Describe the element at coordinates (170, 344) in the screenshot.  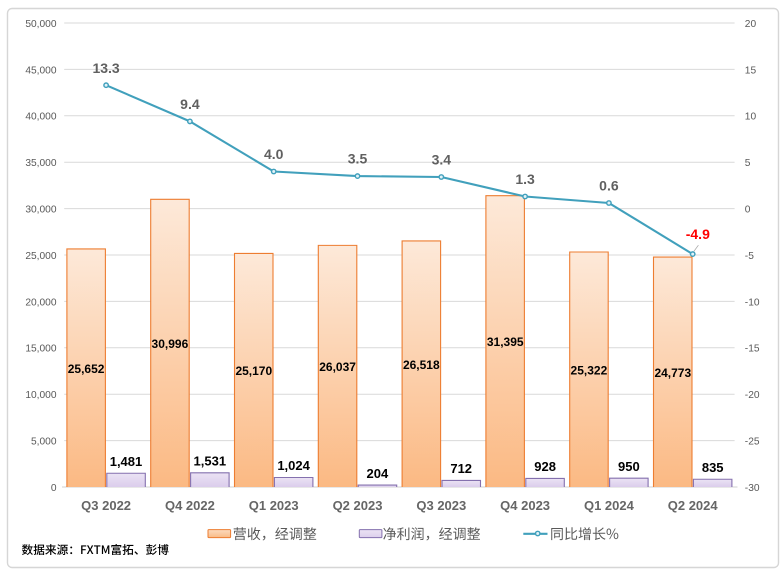
I see `svg-text: 30,996` at that location.